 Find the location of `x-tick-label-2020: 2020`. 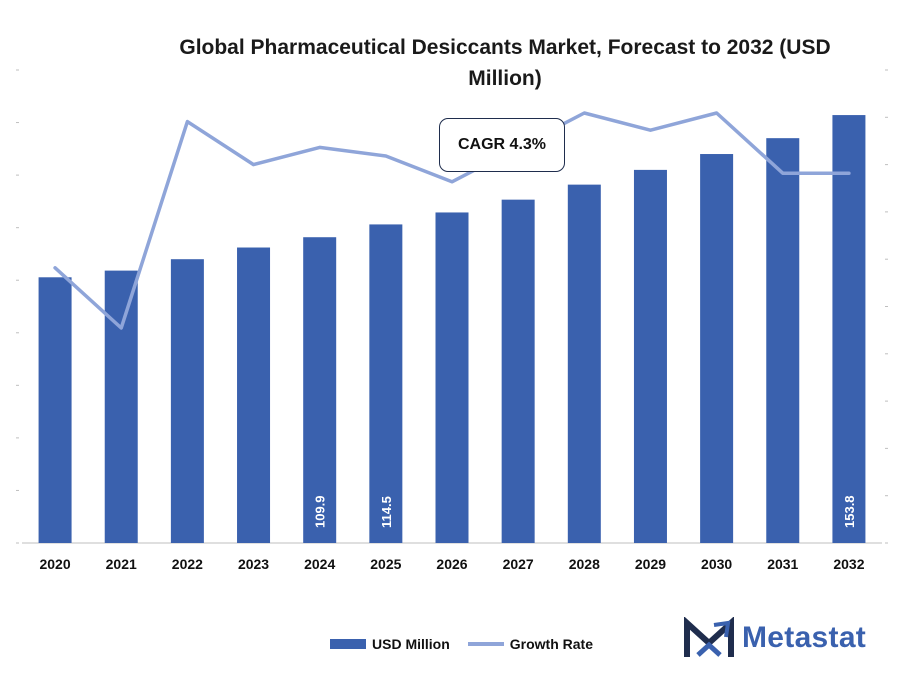

x-tick-label-2020: 2020 is located at coordinates (54, 564).